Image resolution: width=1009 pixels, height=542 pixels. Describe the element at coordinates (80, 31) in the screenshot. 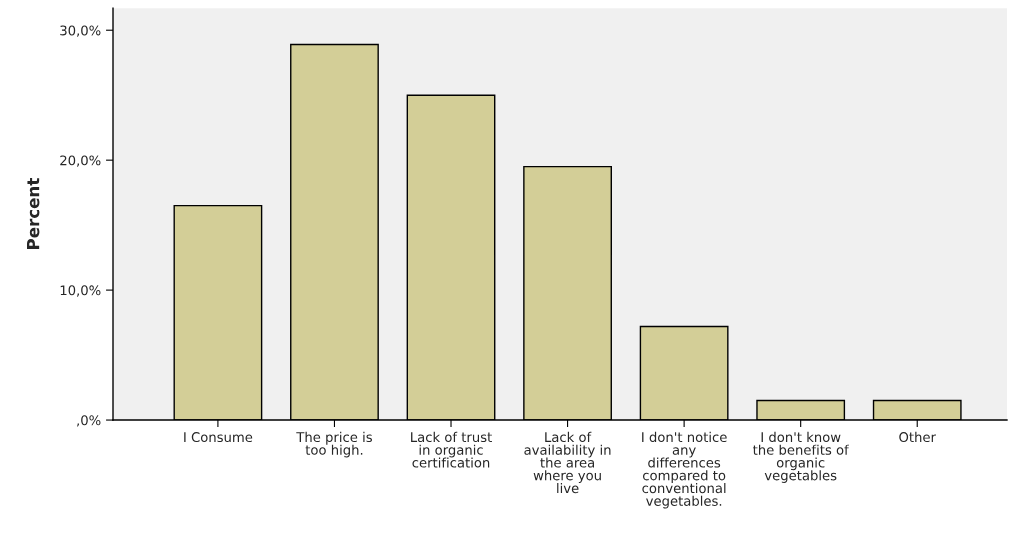

I see `y-tick-label: 30,0%` at that location.